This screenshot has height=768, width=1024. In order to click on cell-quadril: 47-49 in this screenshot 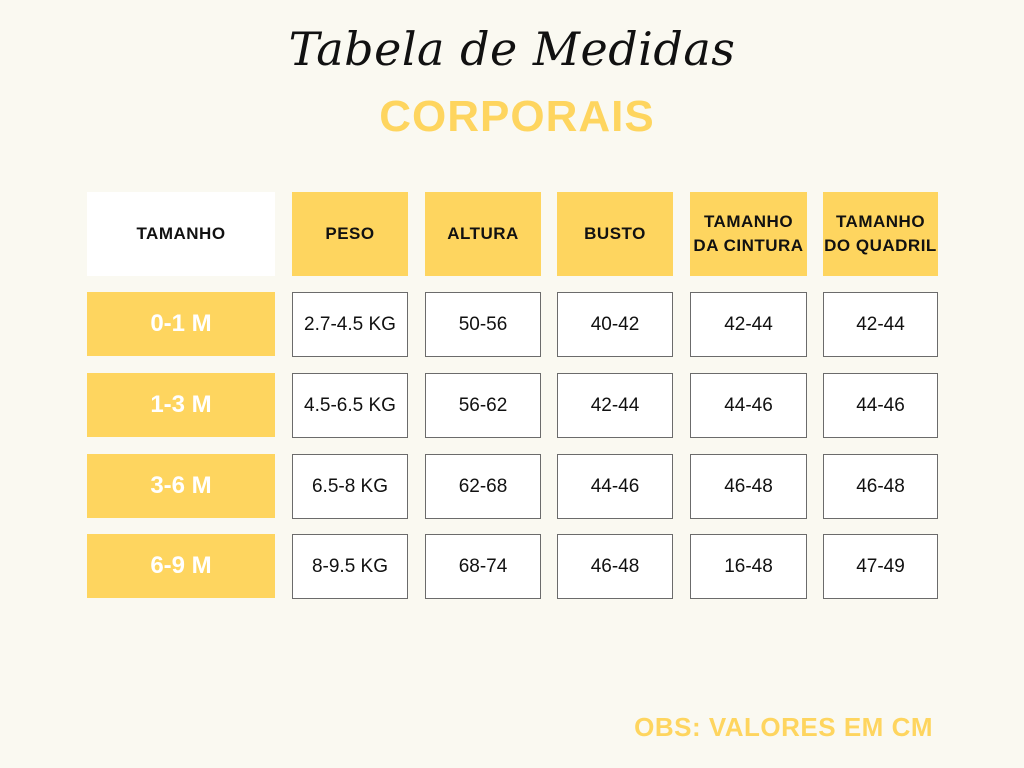, I will do `click(880, 566)`.